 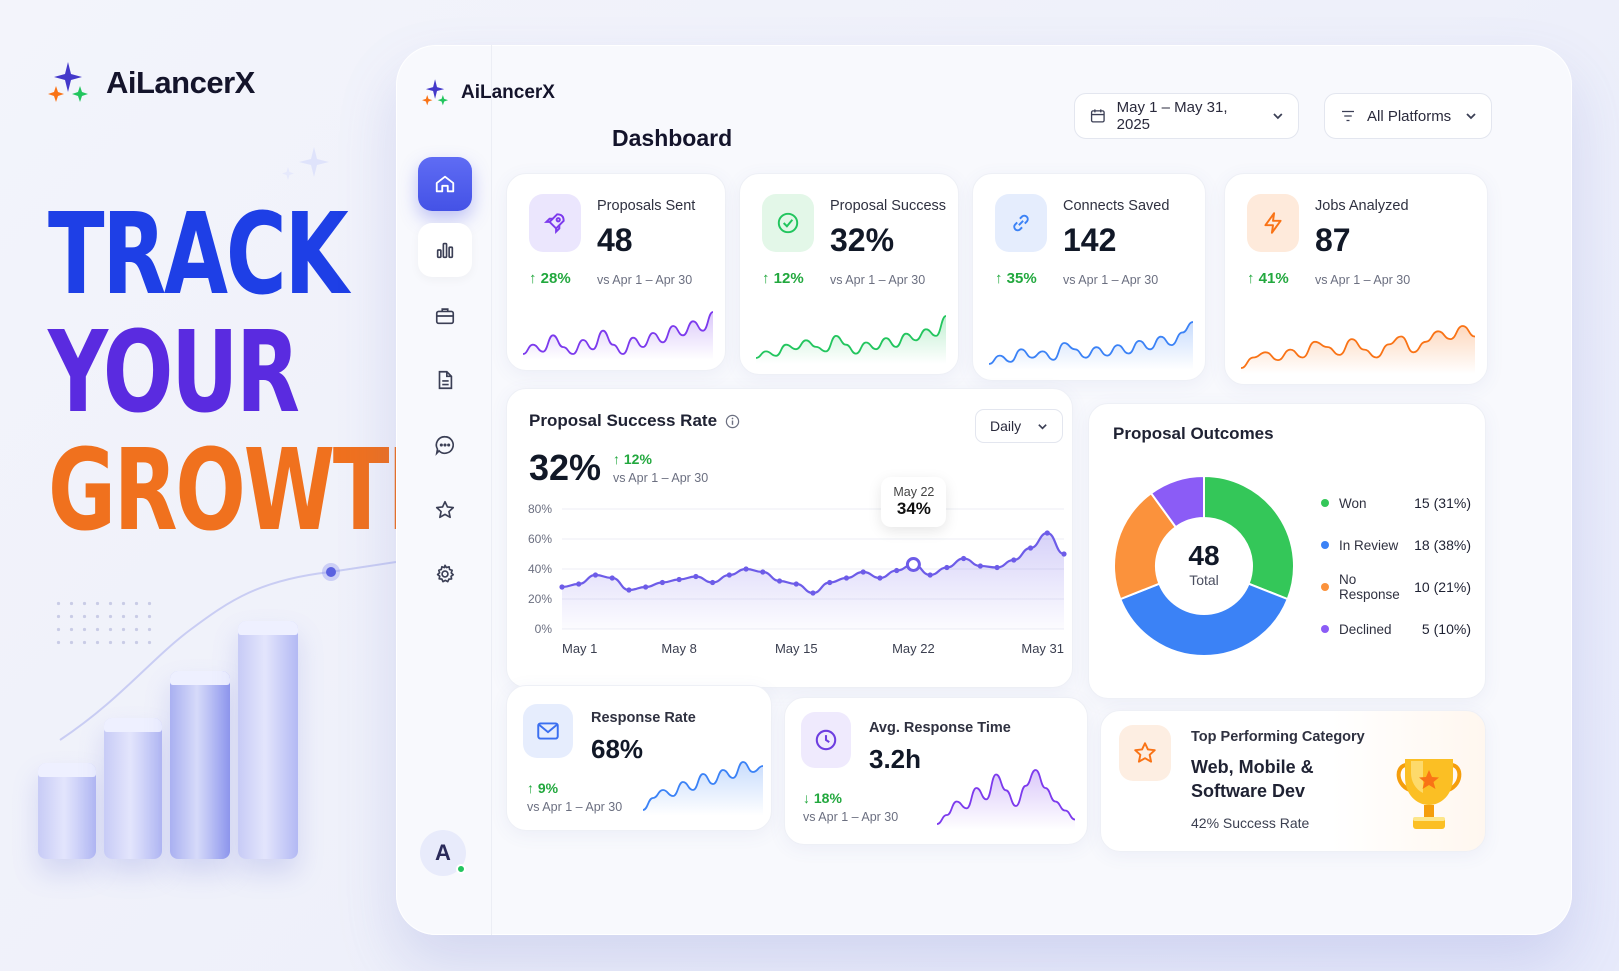 What do you see at coordinates (445, 184) in the screenshot?
I see `nav-home` at bounding box center [445, 184].